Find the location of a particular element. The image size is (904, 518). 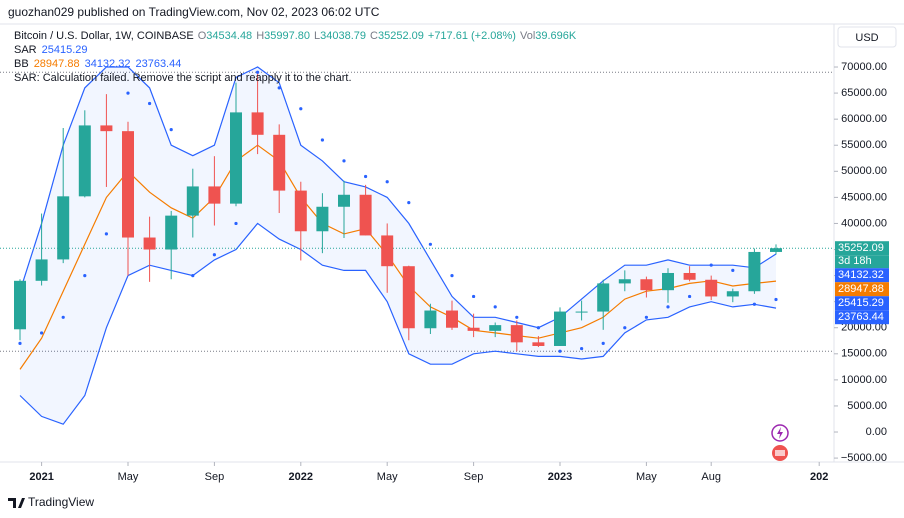

sar-legend: SAR 25415.29 is located at coordinates (51, 50).